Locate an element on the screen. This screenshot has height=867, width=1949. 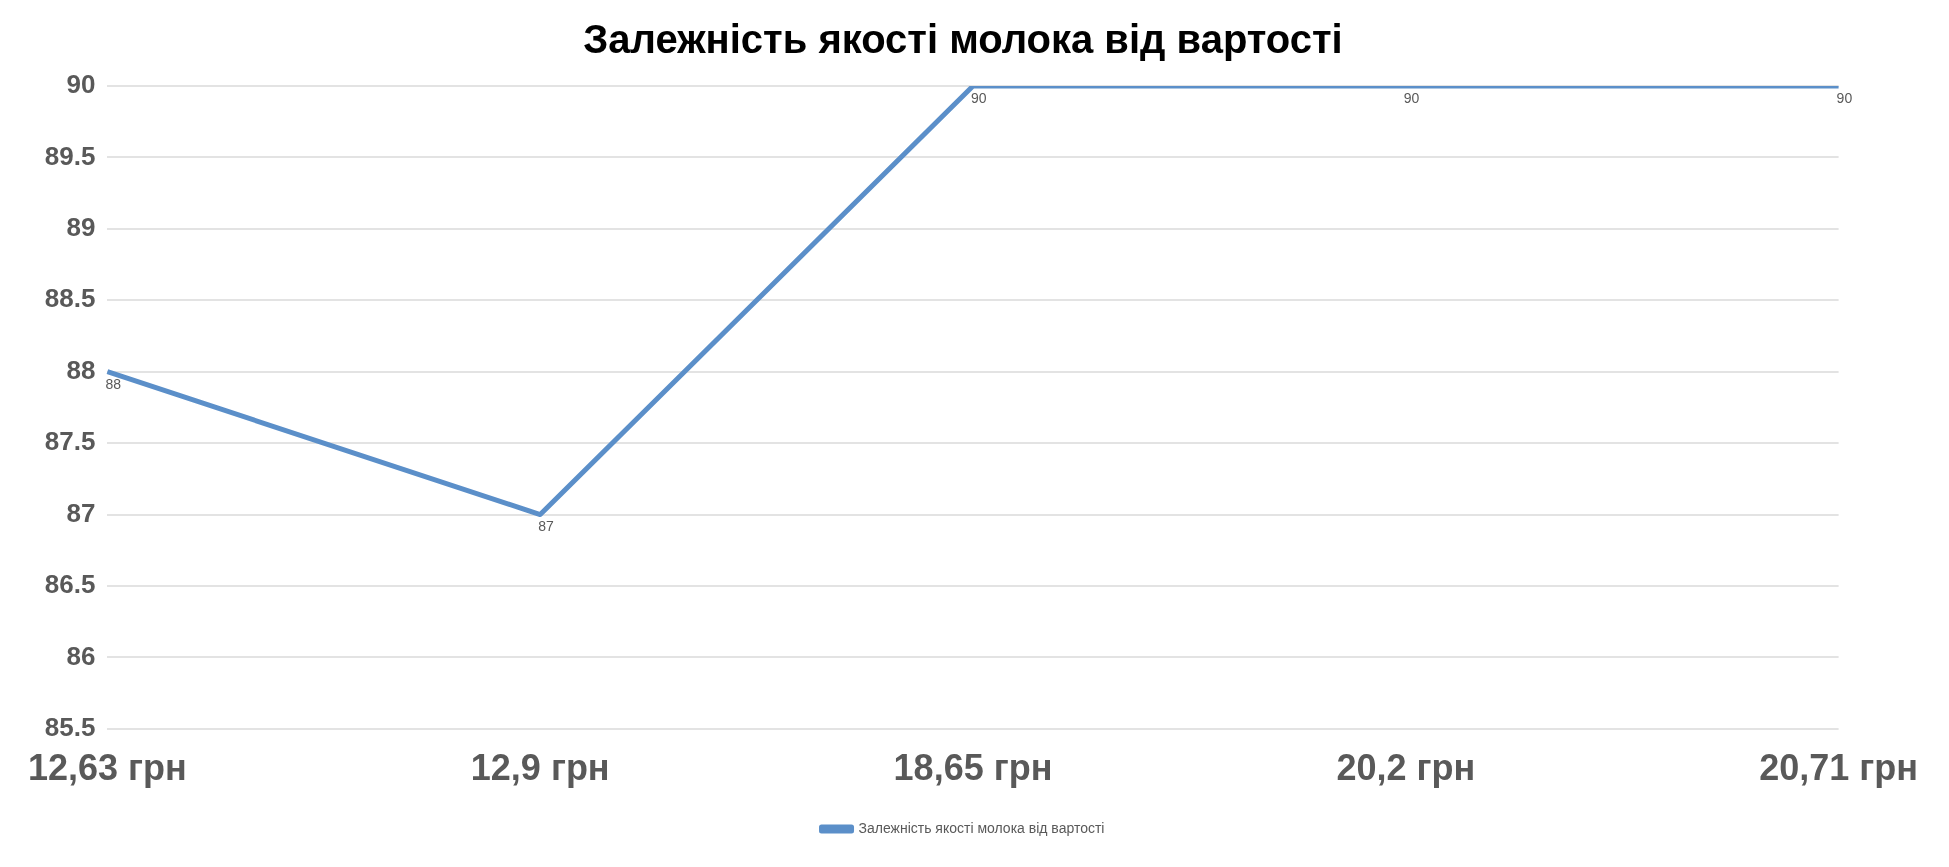
x-tick-label: 20,2 грн is located at coordinates (1406, 768).